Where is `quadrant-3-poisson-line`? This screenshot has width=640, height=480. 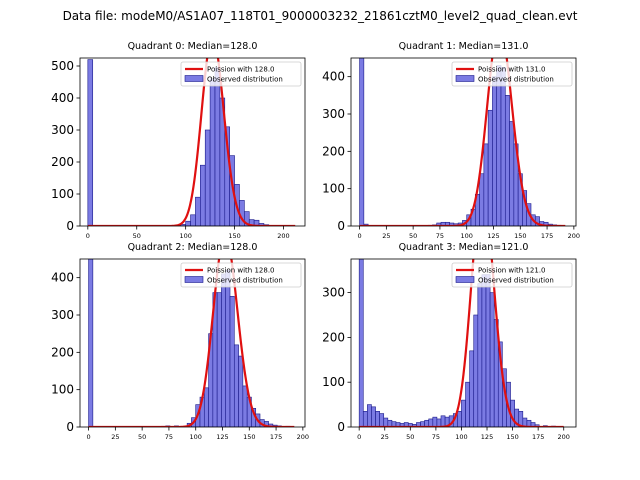 quadrant-3-poisson-line is located at coordinates (461, 343).